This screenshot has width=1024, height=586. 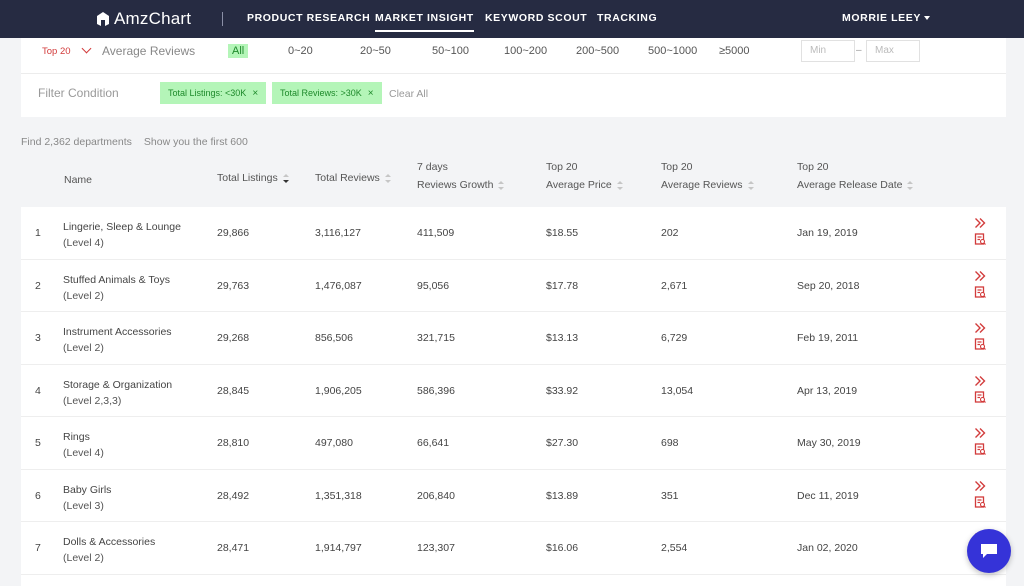 What do you see at coordinates (677, 390) in the screenshot?
I see `average-reviews: 13,054` at bounding box center [677, 390].